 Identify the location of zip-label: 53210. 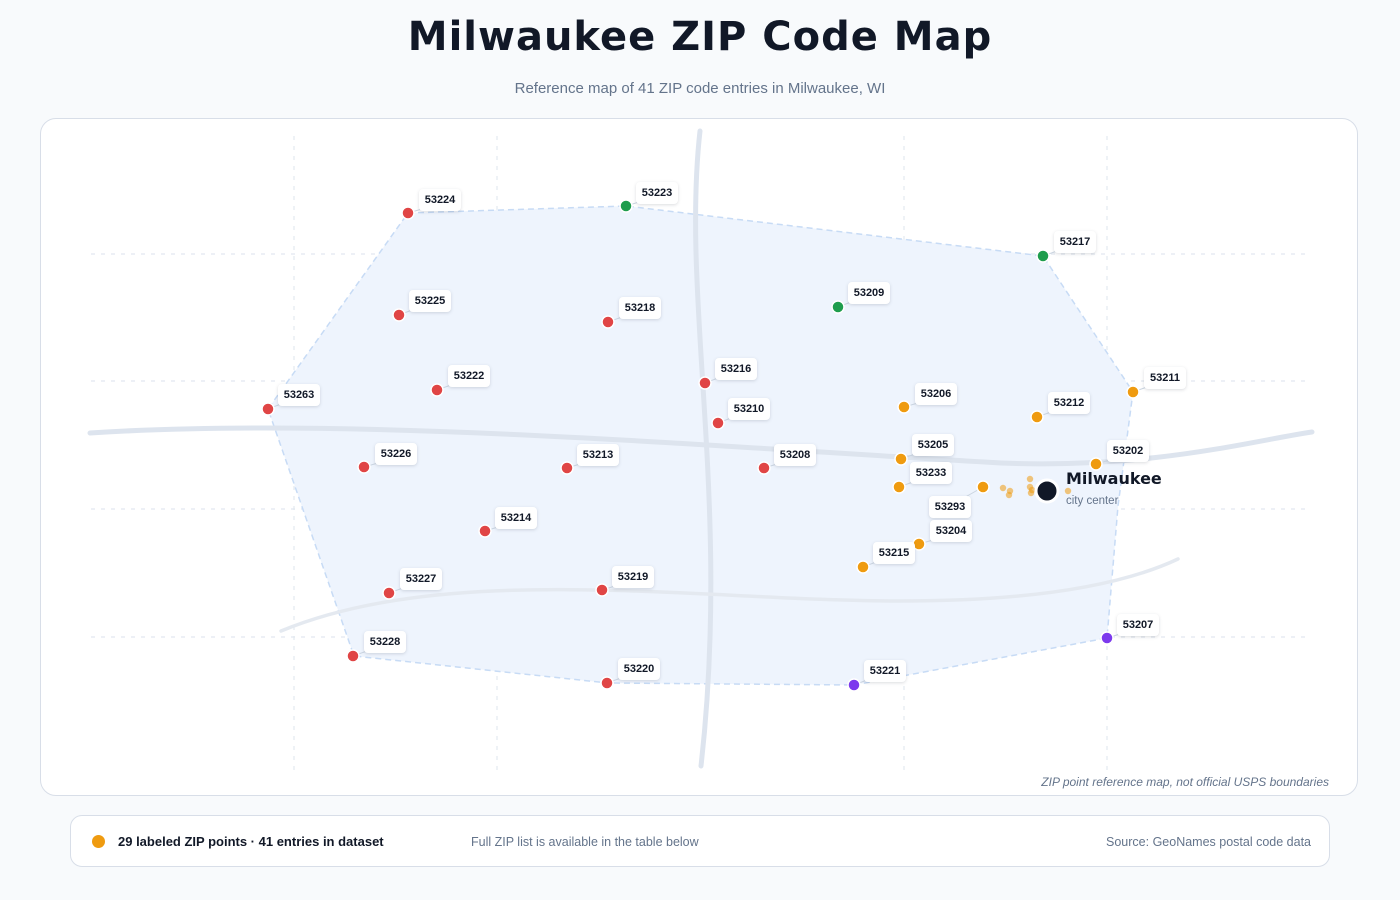
(749, 409).